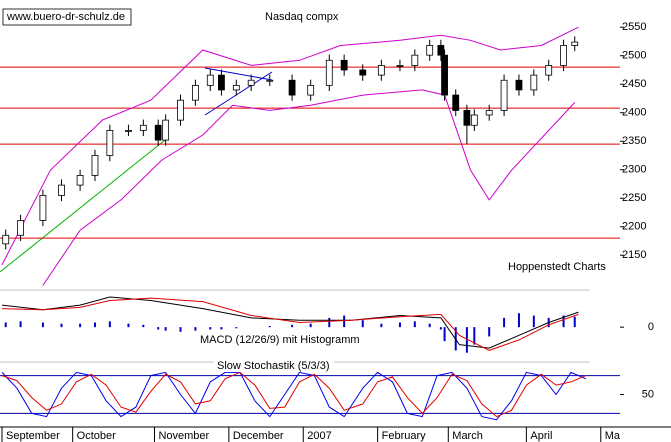  I want to click on chart-title: Nasdaq compx, so click(302, 17).